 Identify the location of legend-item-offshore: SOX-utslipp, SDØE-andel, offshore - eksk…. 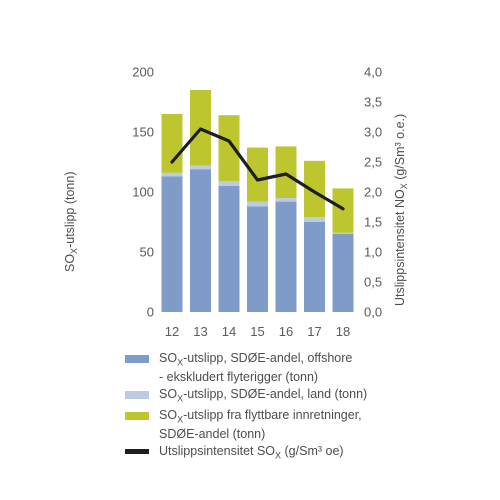
(275, 367).